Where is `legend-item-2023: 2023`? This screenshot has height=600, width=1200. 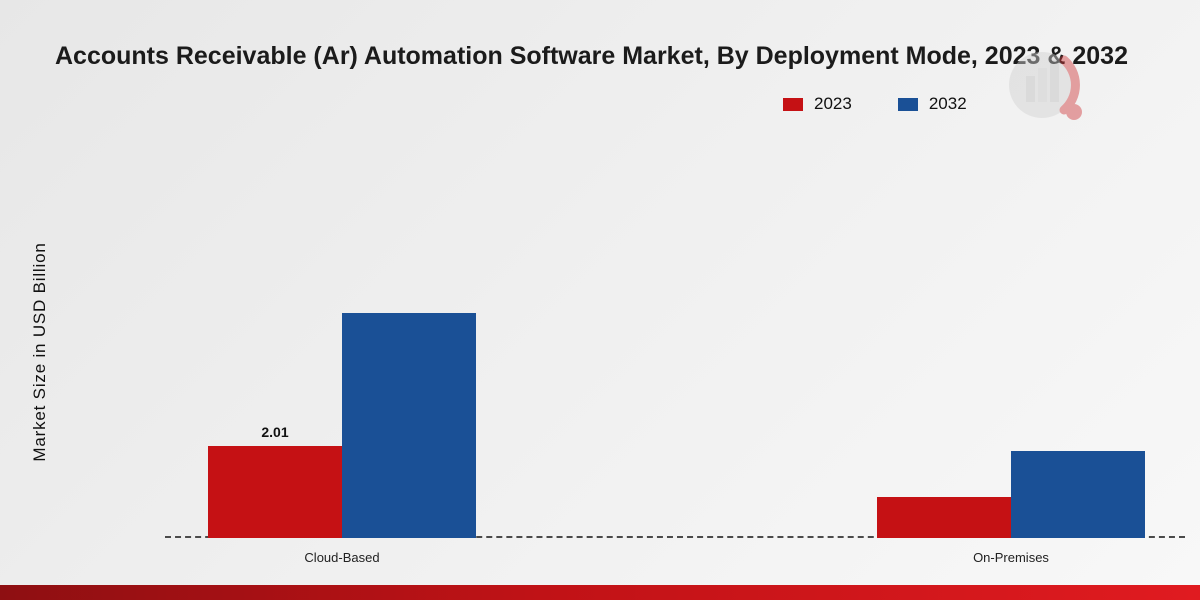 legend-item-2023: 2023 is located at coordinates (817, 104).